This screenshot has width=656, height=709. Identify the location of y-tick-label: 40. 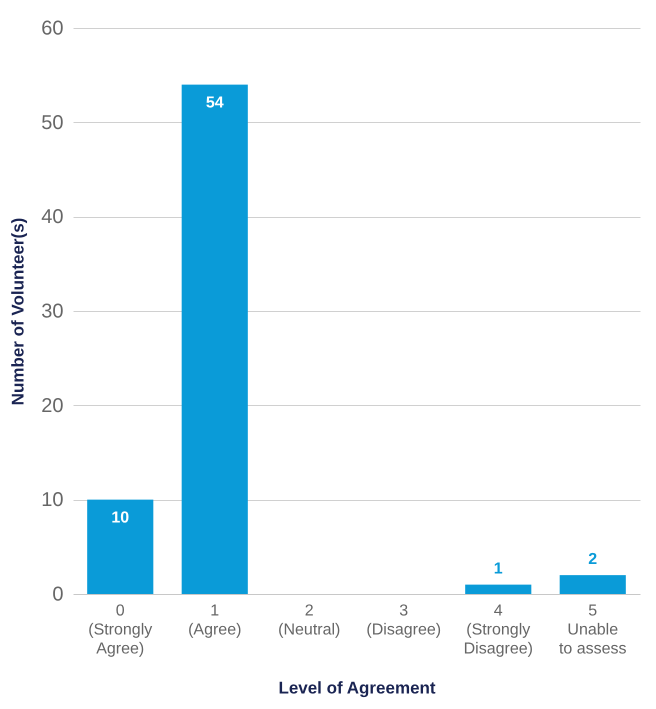
(52, 217).